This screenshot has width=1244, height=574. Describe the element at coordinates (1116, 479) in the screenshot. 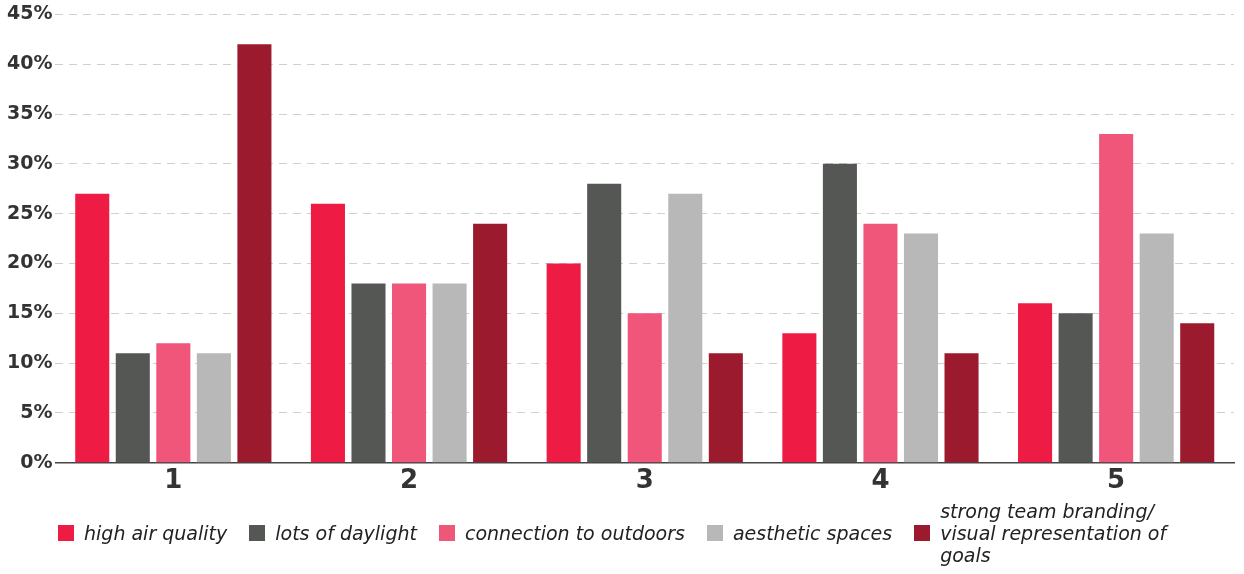

I see `x-tick-label: 5` at that location.